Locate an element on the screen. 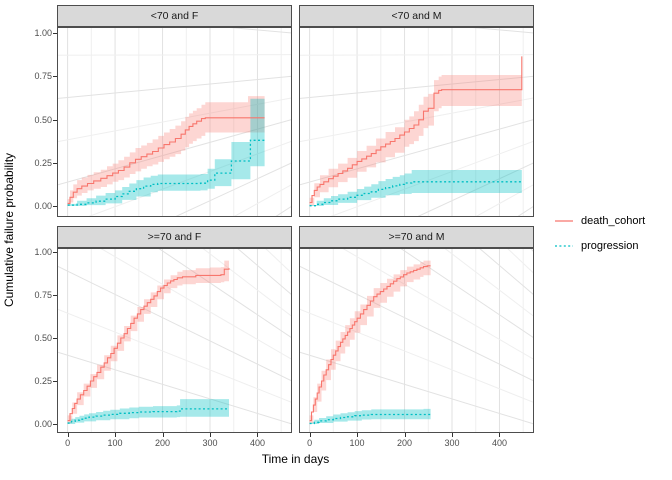 The height and width of the screenshot is (480, 672). legend-item-progression: progression is located at coordinates (611, 245).